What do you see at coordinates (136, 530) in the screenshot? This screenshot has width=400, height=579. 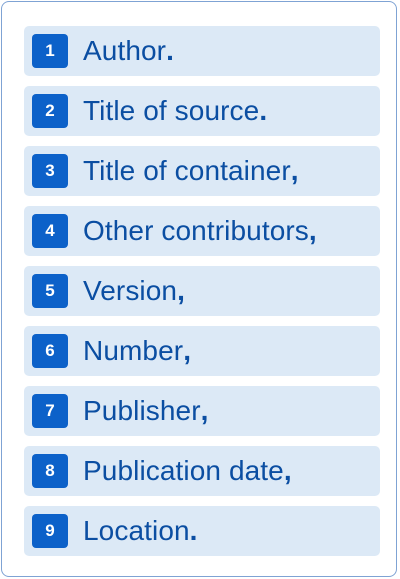 I see `item-label-text: Location` at bounding box center [136, 530].